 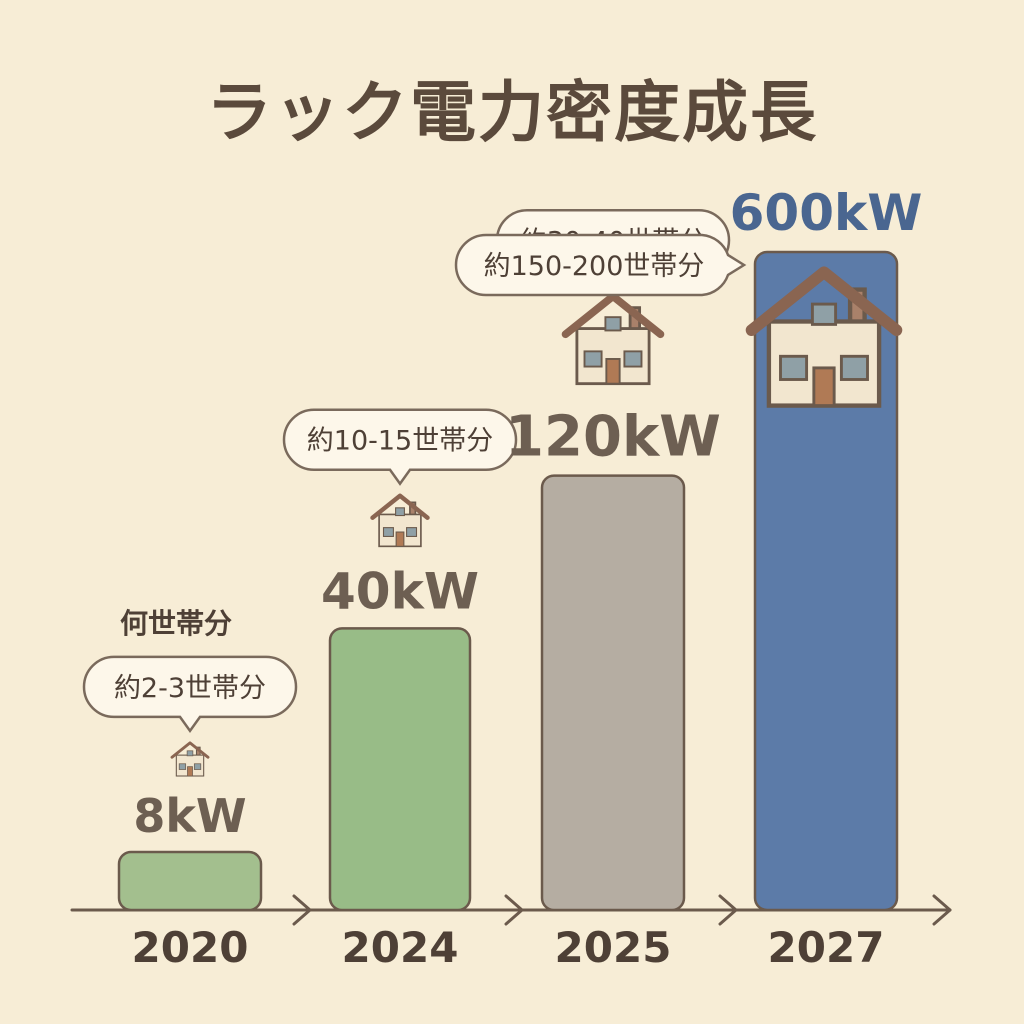 I want to click on callout-1: 約10-15世帯分, so click(x=400, y=447).